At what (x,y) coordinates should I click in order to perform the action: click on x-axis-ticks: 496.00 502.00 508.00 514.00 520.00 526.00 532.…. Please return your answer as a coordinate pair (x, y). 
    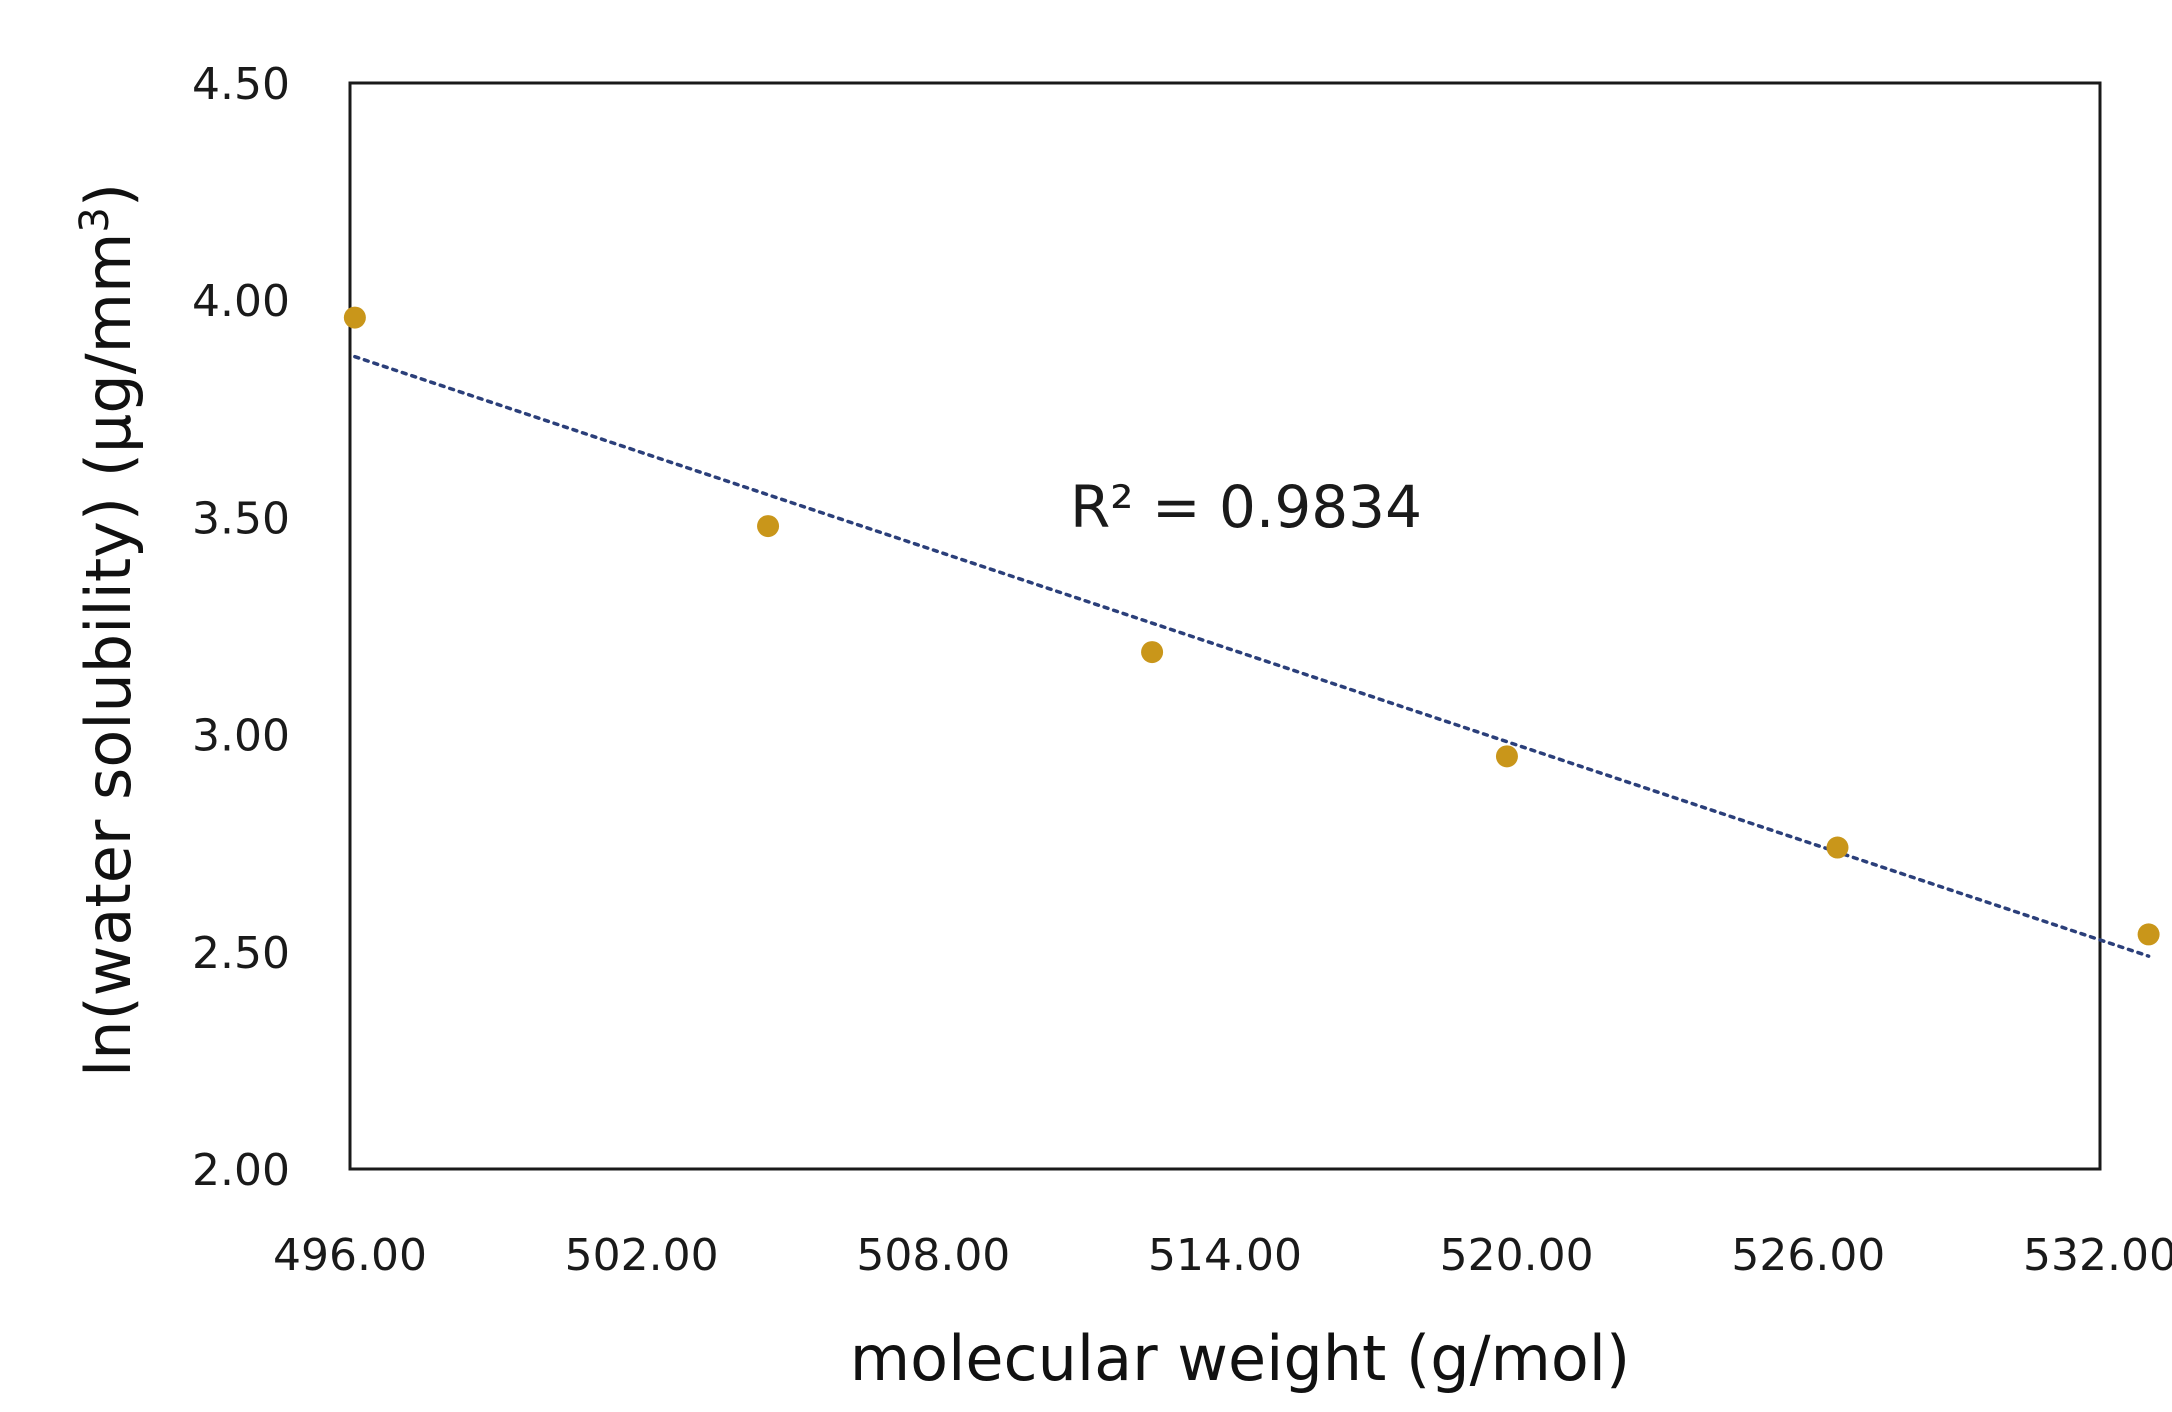
    Looking at the image, I should click on (1222, 1255).